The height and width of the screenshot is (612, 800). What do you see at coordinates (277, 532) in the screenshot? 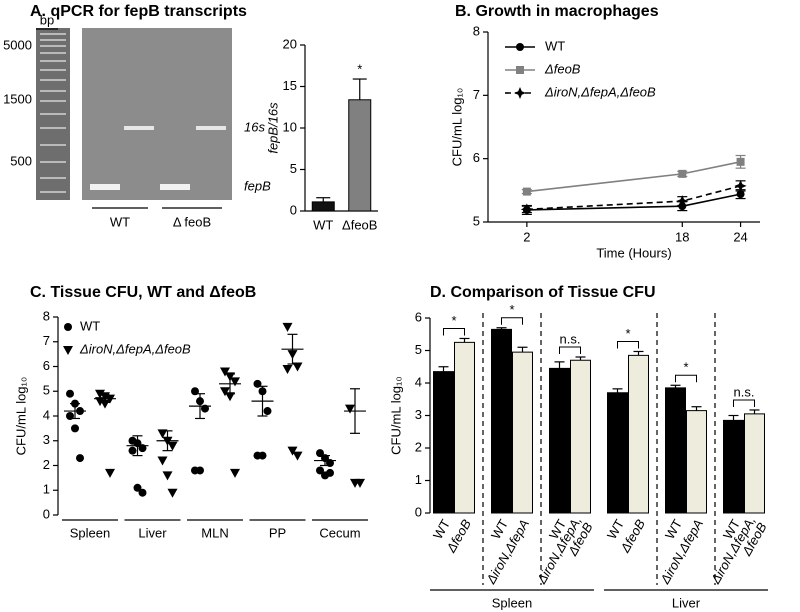
I see `x-tick-label: PP` at bounding box center [277, 532].